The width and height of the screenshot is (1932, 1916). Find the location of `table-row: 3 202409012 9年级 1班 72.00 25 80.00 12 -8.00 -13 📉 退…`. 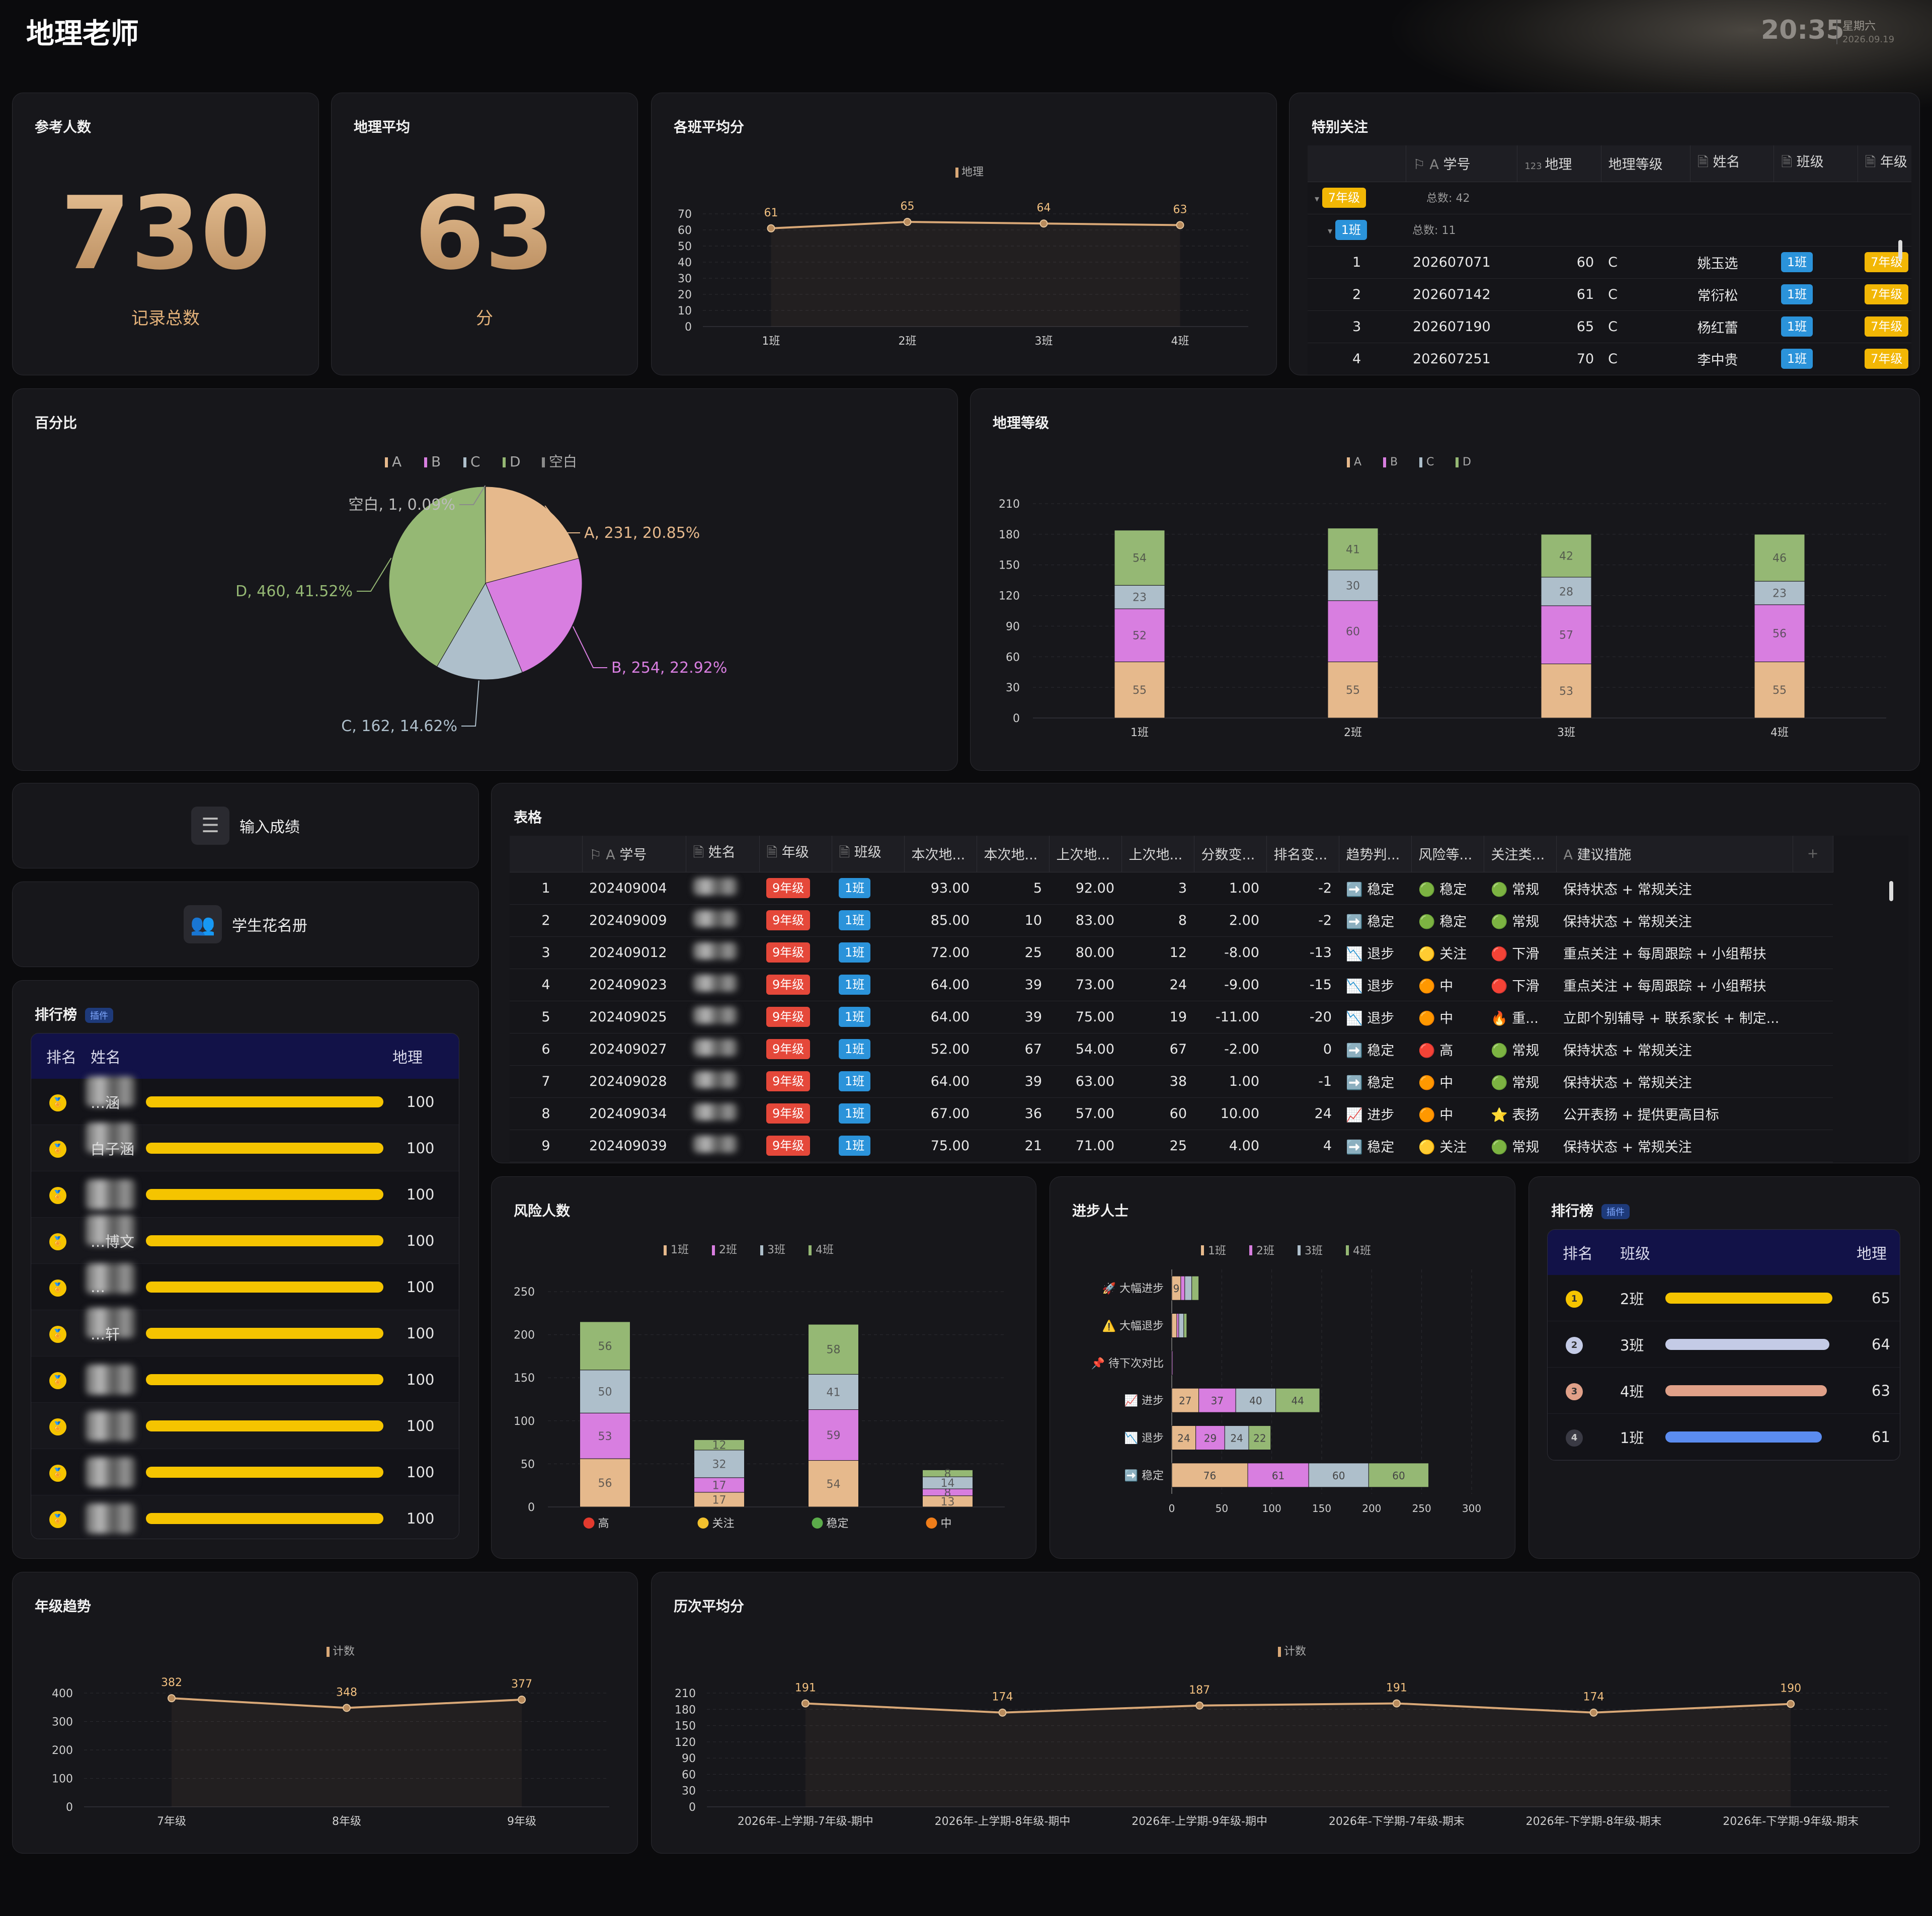

table-row: 3 202409012 9年级 1班 72.00 25 80.00 12 -8.00 -13 📉 退… is located at coordinates (1171, 952).